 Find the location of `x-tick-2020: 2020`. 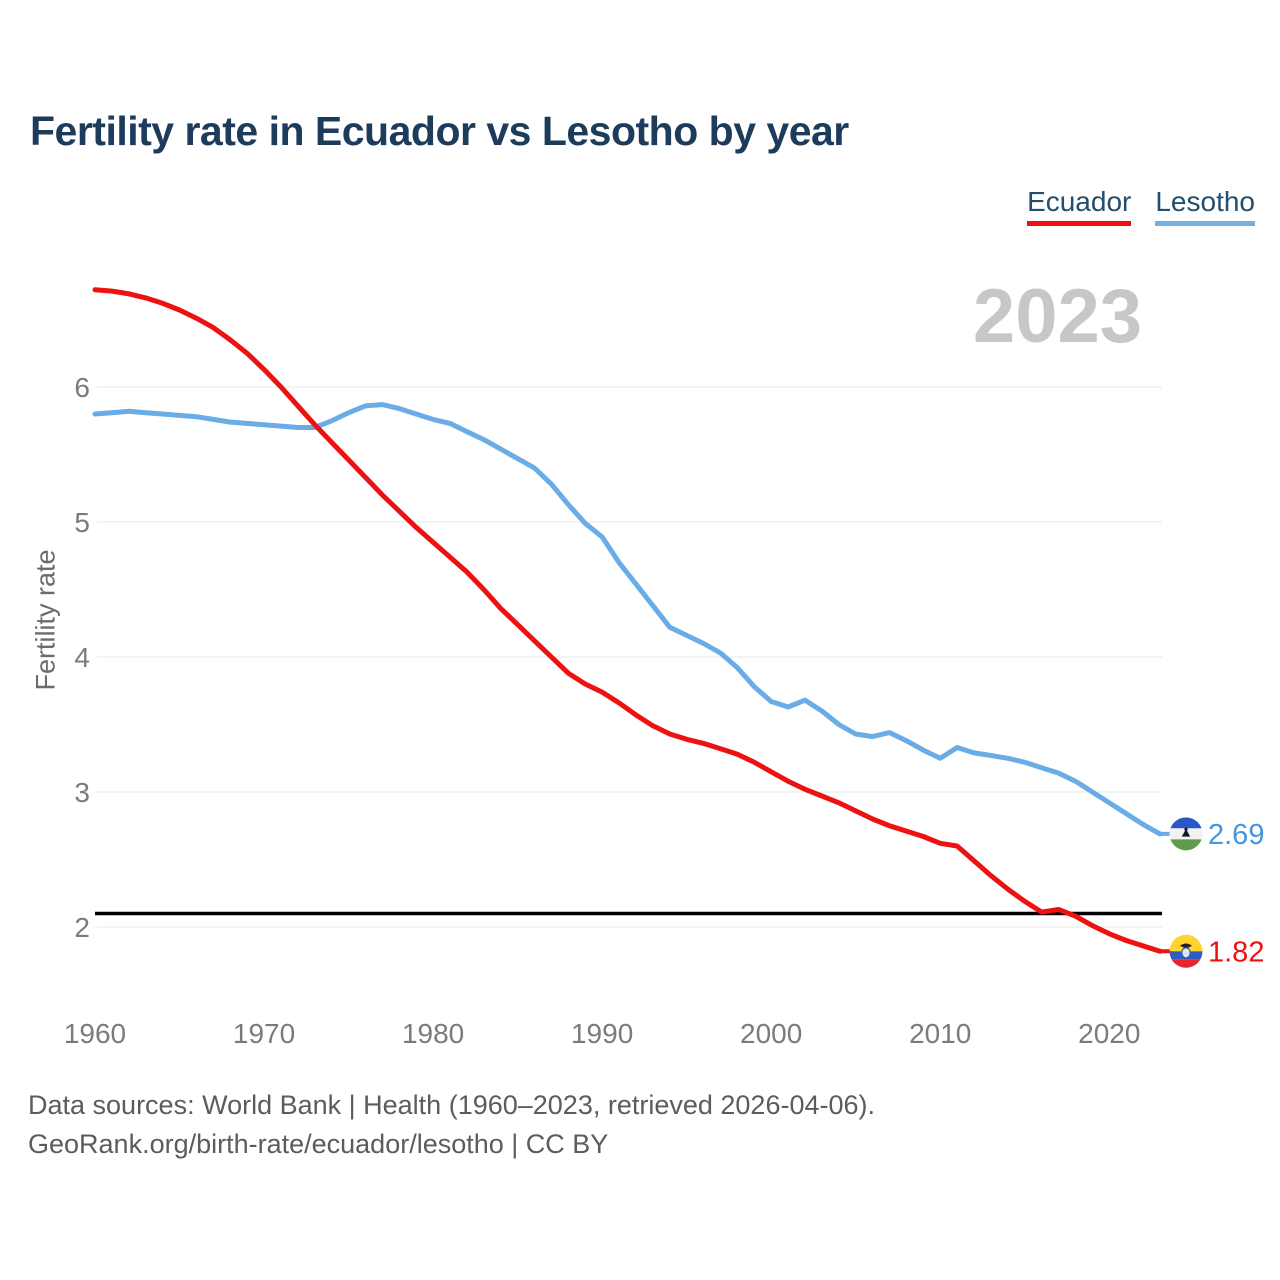

x-tick-2020: 2020 is located at coordinates (1109, 1033).